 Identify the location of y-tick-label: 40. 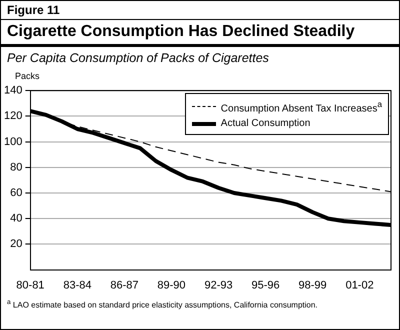
(16, 218).